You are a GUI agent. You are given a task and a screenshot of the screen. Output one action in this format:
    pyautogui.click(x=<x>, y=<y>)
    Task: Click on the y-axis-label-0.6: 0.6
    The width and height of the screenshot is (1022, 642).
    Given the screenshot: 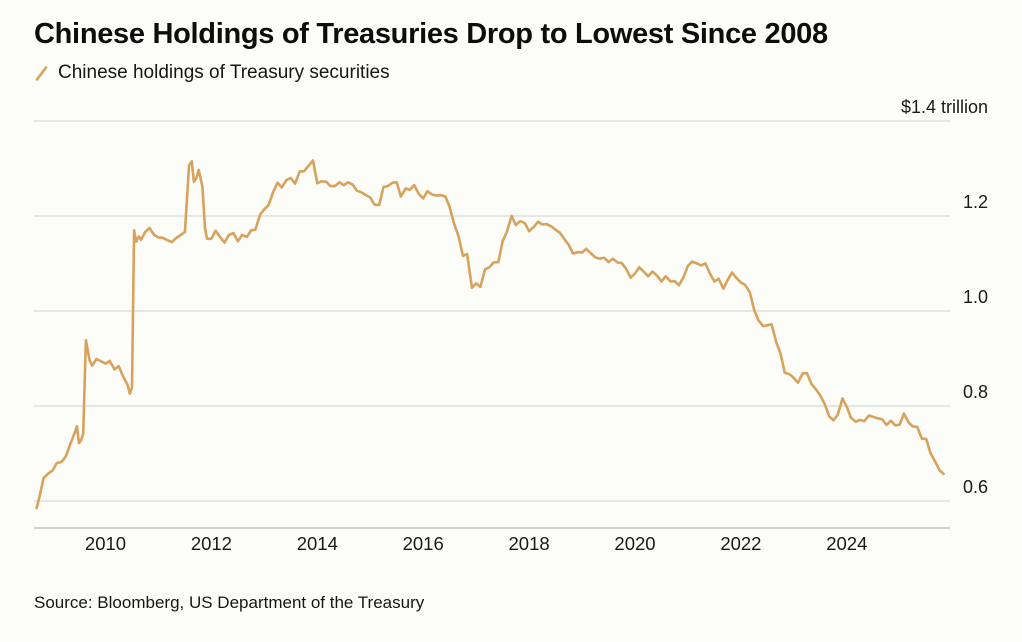 What is the action you would take?
    pyautogui.click(x=975, y=487)
    